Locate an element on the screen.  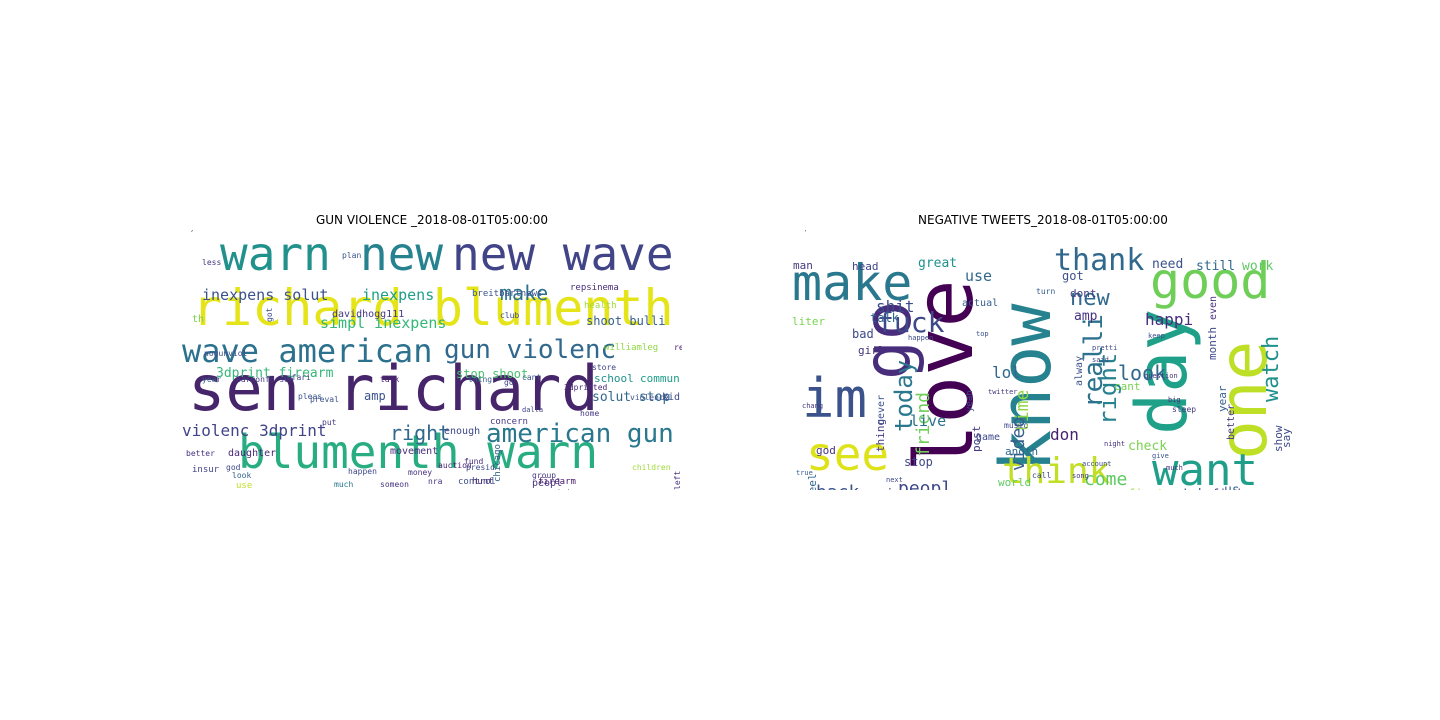
cloud-word: nogunviol is located at coordinates (226, 353).